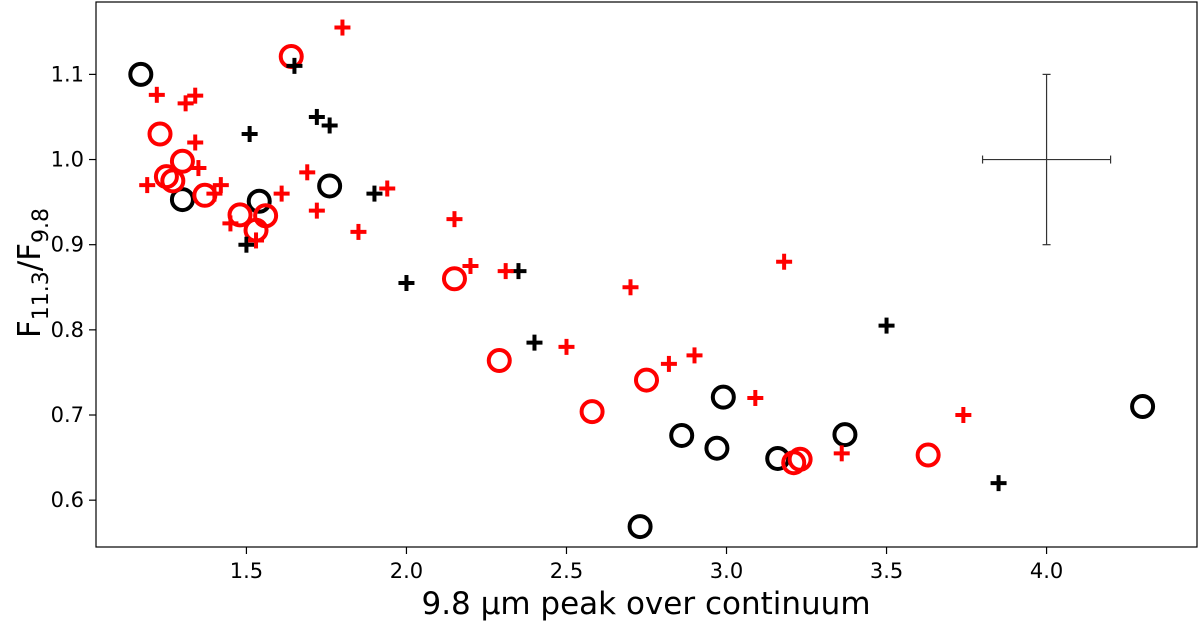  What do you see at coordinates (246, 571) in the screenshot?
I see `x-tick-label: 1.5` at bounding box center [246, 571].